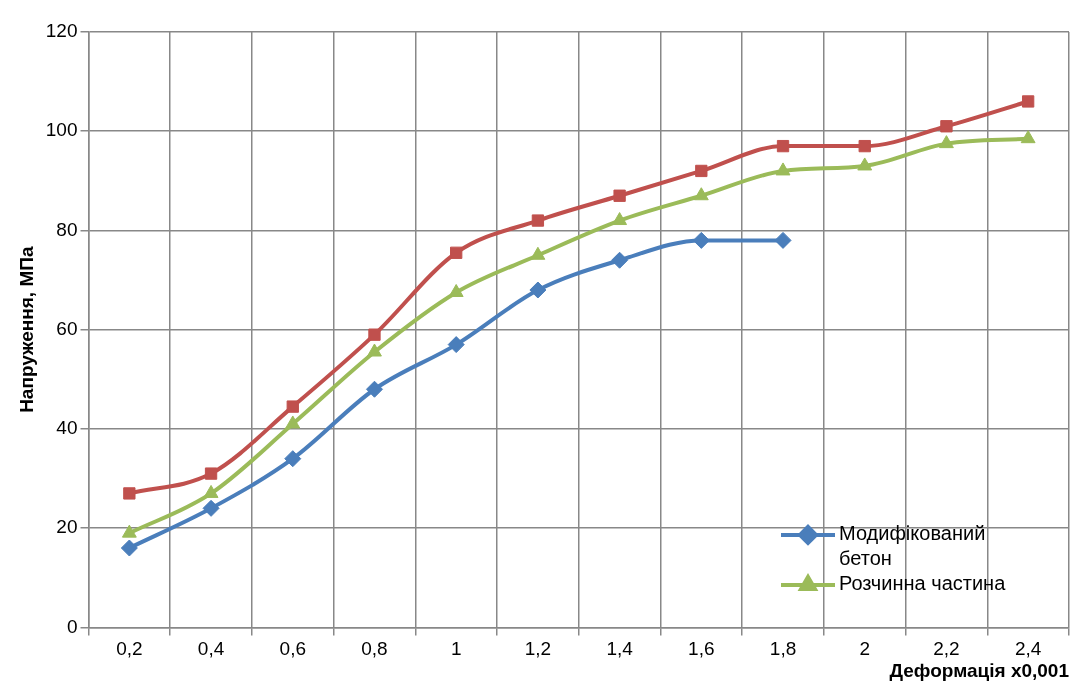 The image size is (1086, 695). I want to click on x-tick-label: 1,6, so click(701, 649).